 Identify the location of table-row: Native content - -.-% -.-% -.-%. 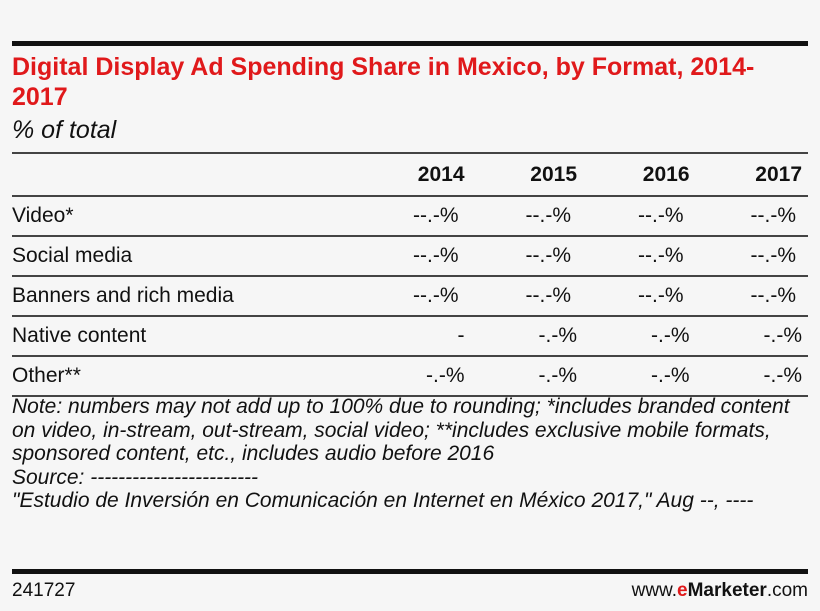
(410, 336).